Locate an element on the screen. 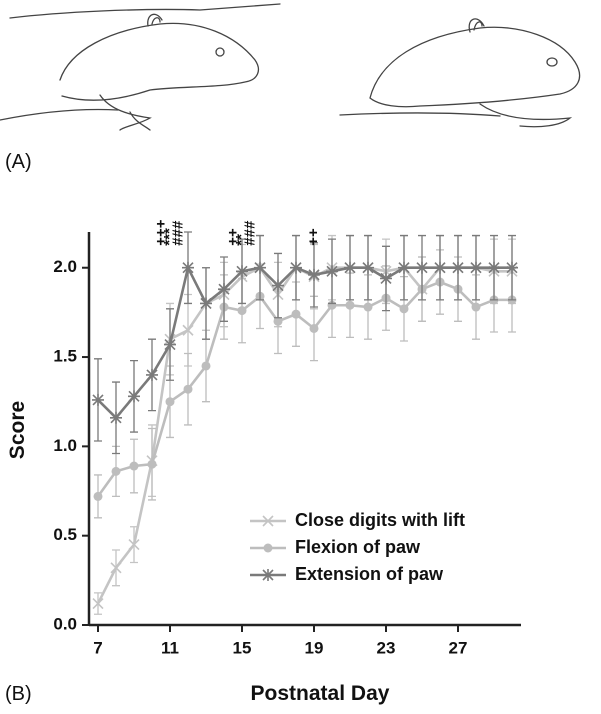  legend-label: Flexion of paw is located at coordinates (358, 547).